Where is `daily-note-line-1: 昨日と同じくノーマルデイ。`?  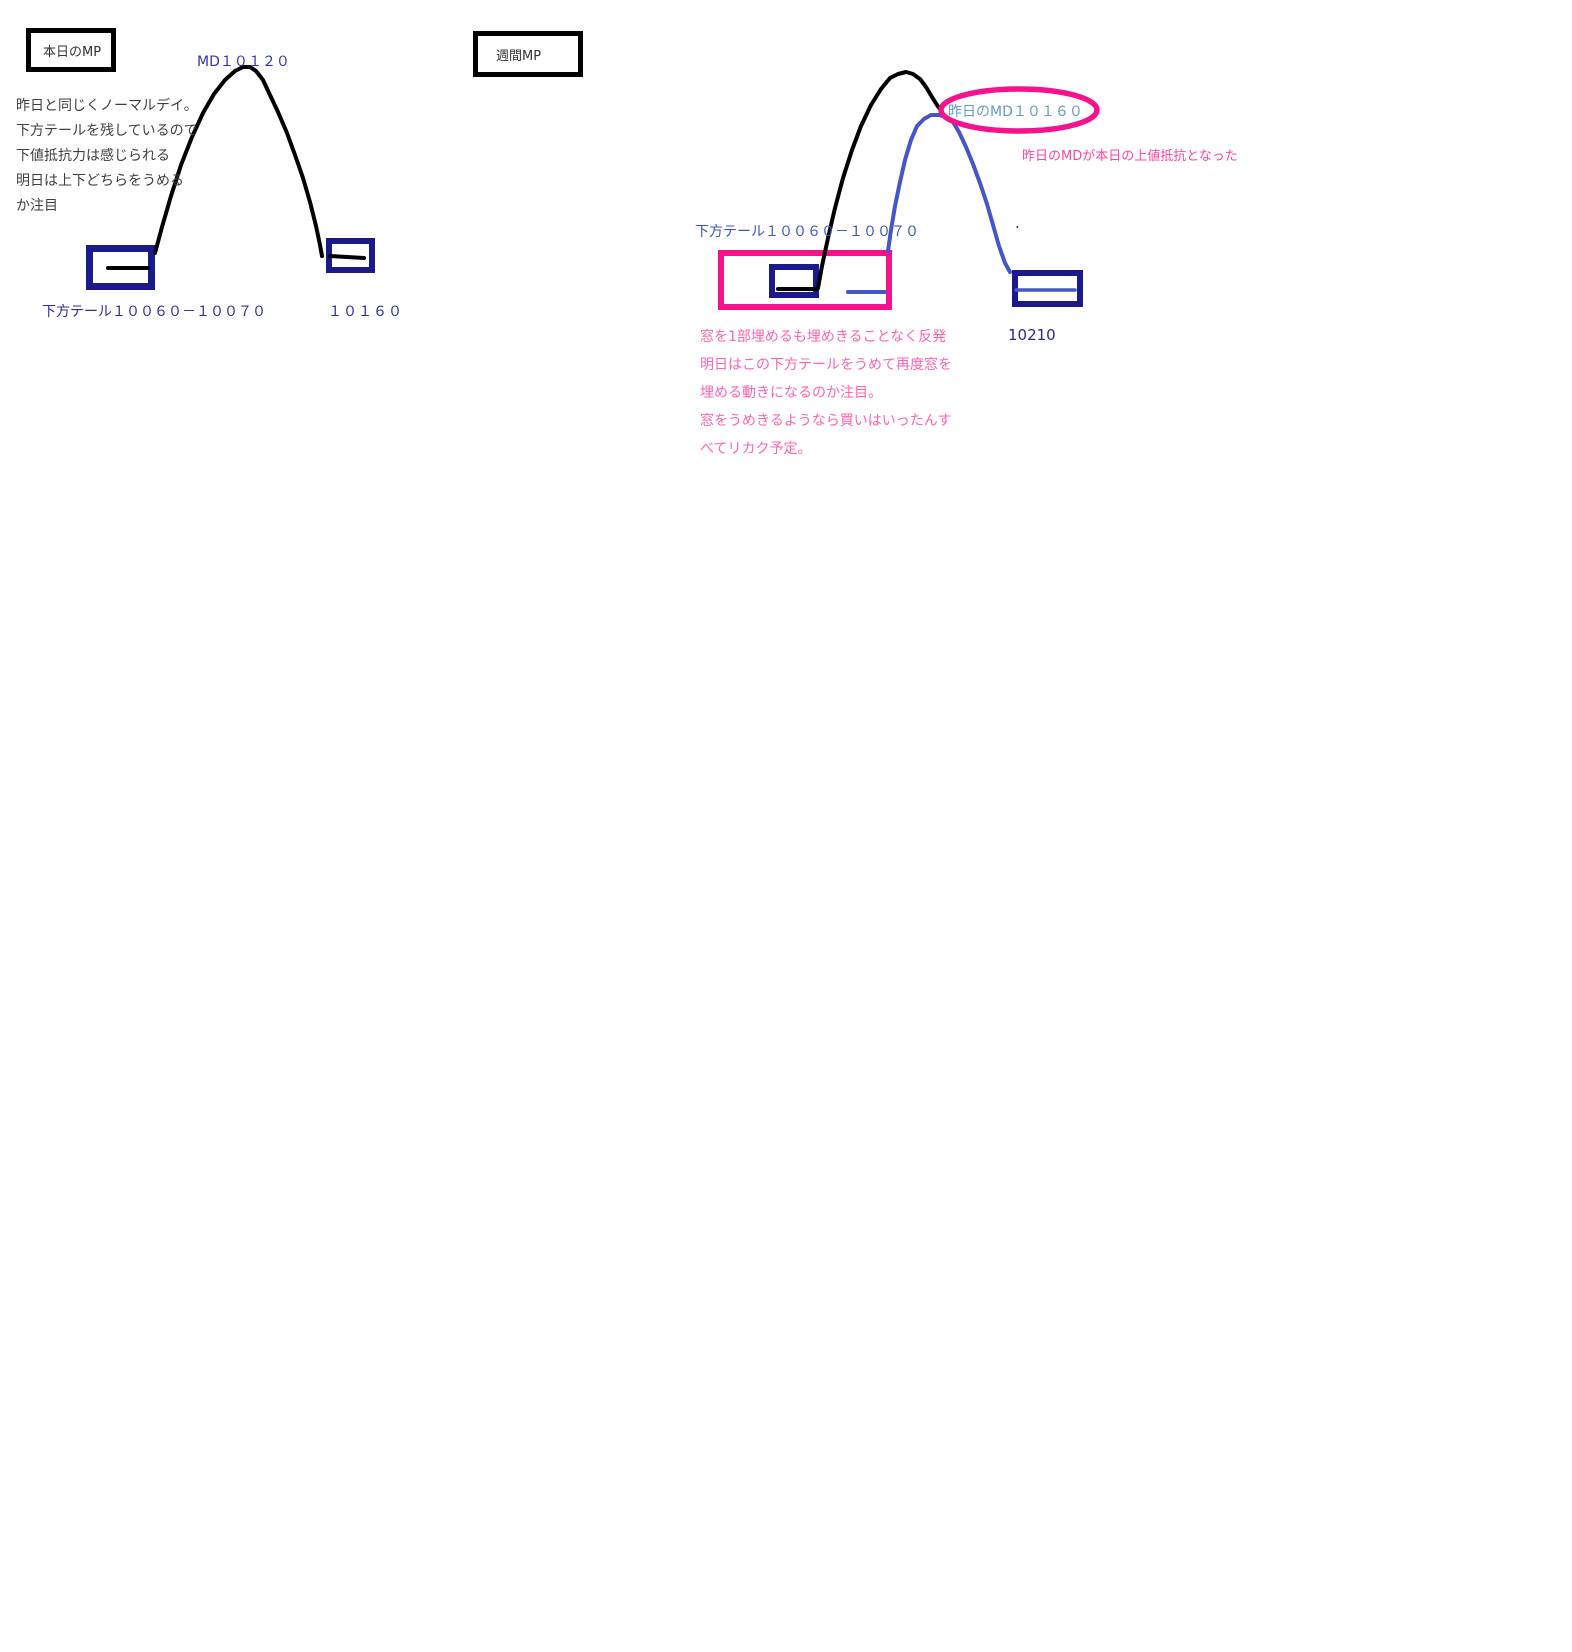
daily-note-line-1: 昨日と同じくノーマルデイ。 is located at coordinates (107, 106).